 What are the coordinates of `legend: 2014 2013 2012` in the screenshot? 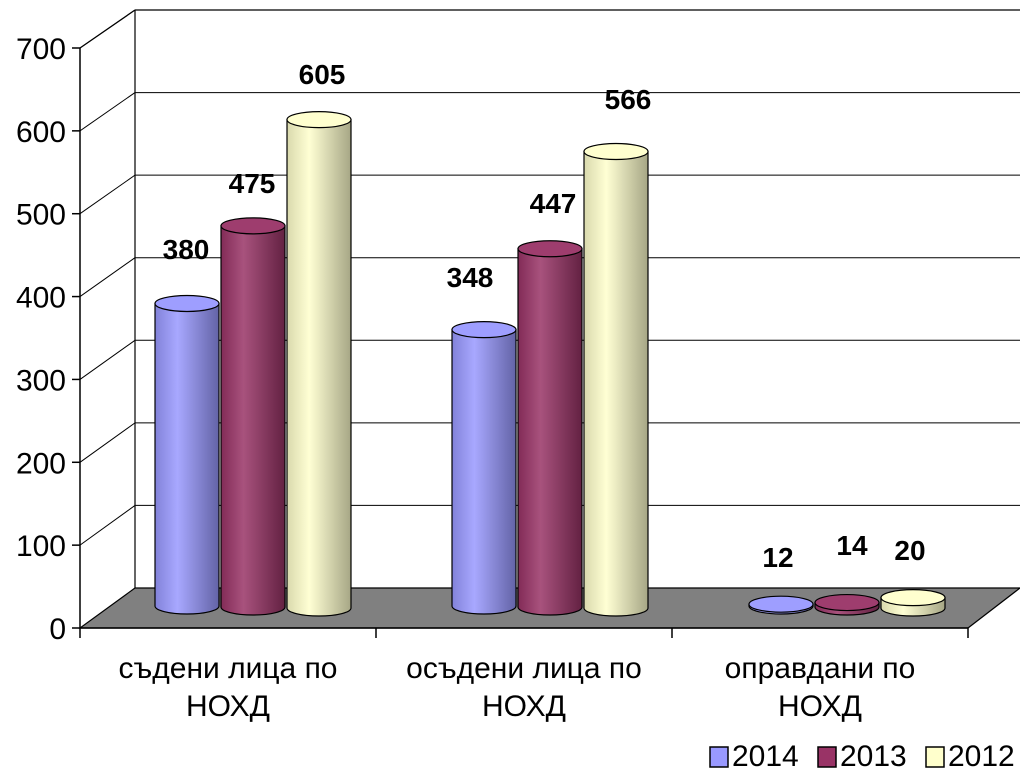 It's located at (862, 756).